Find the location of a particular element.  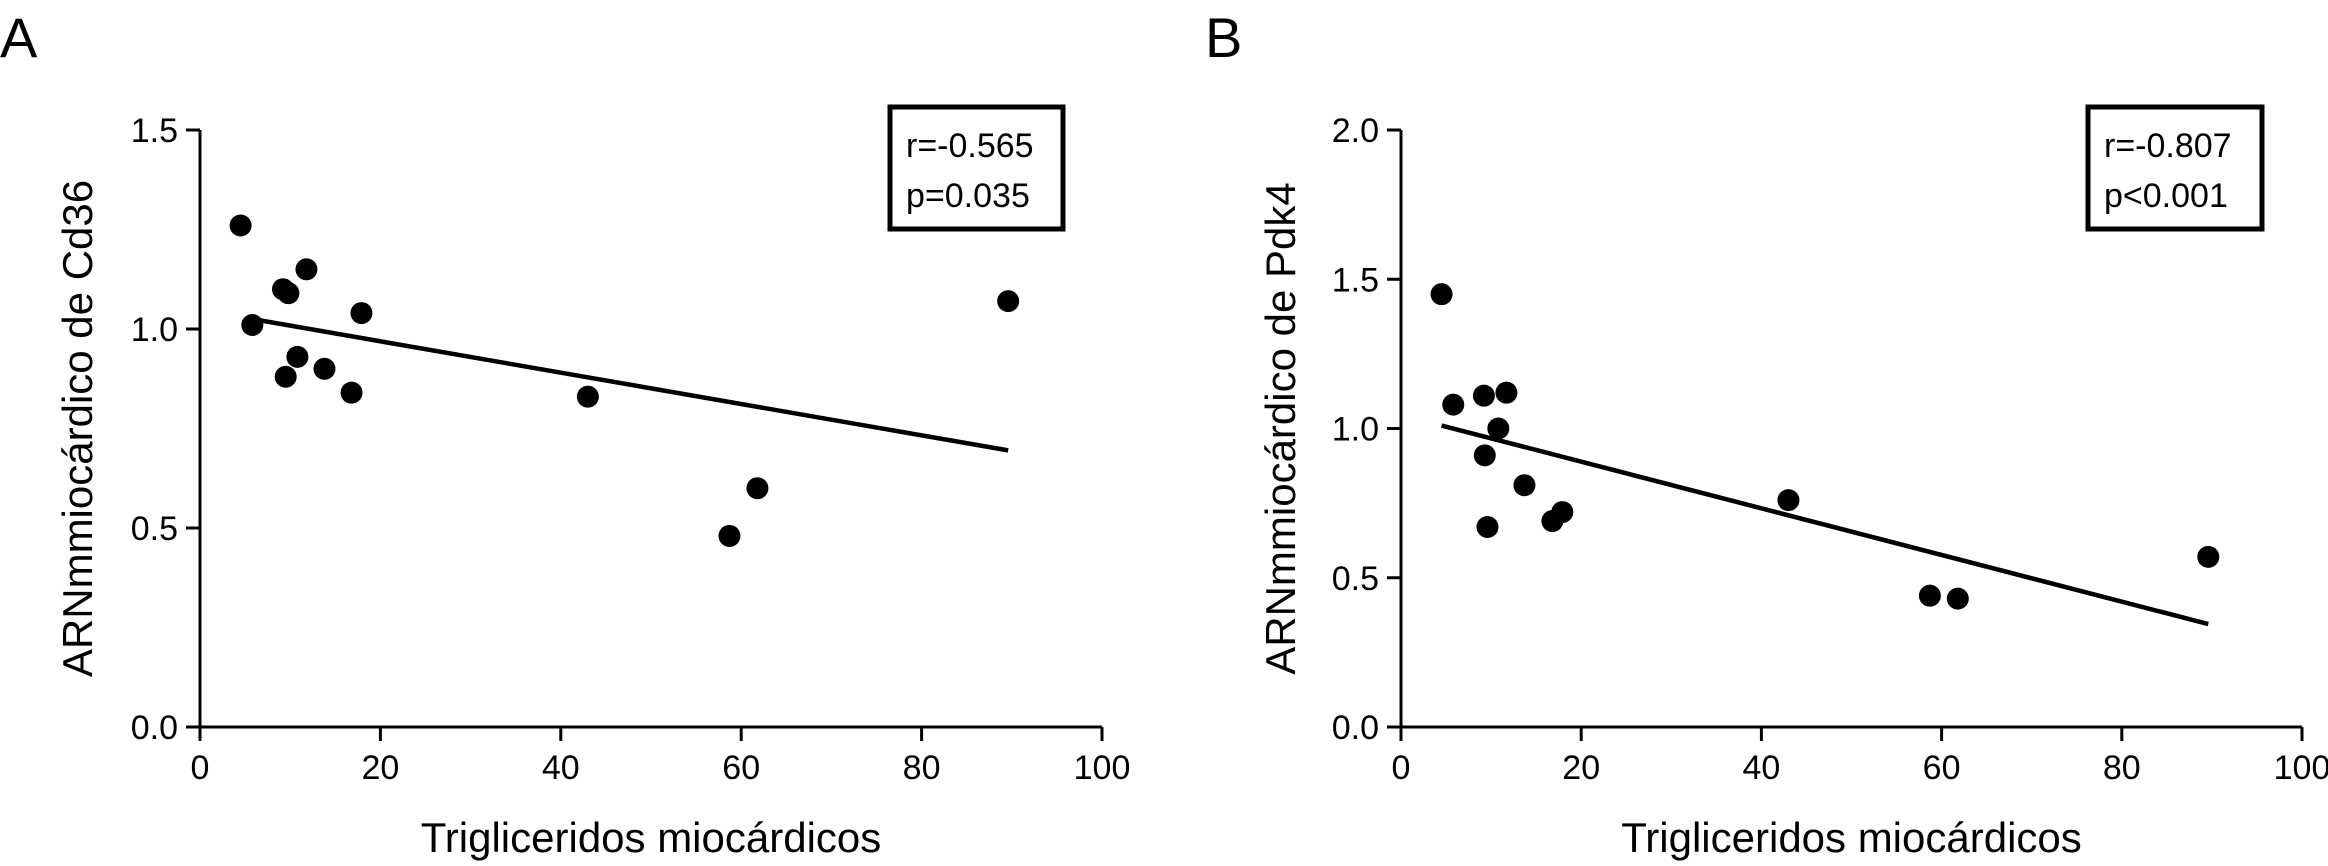

r-value: r=-0.565 is located at coordinates (970, 146).